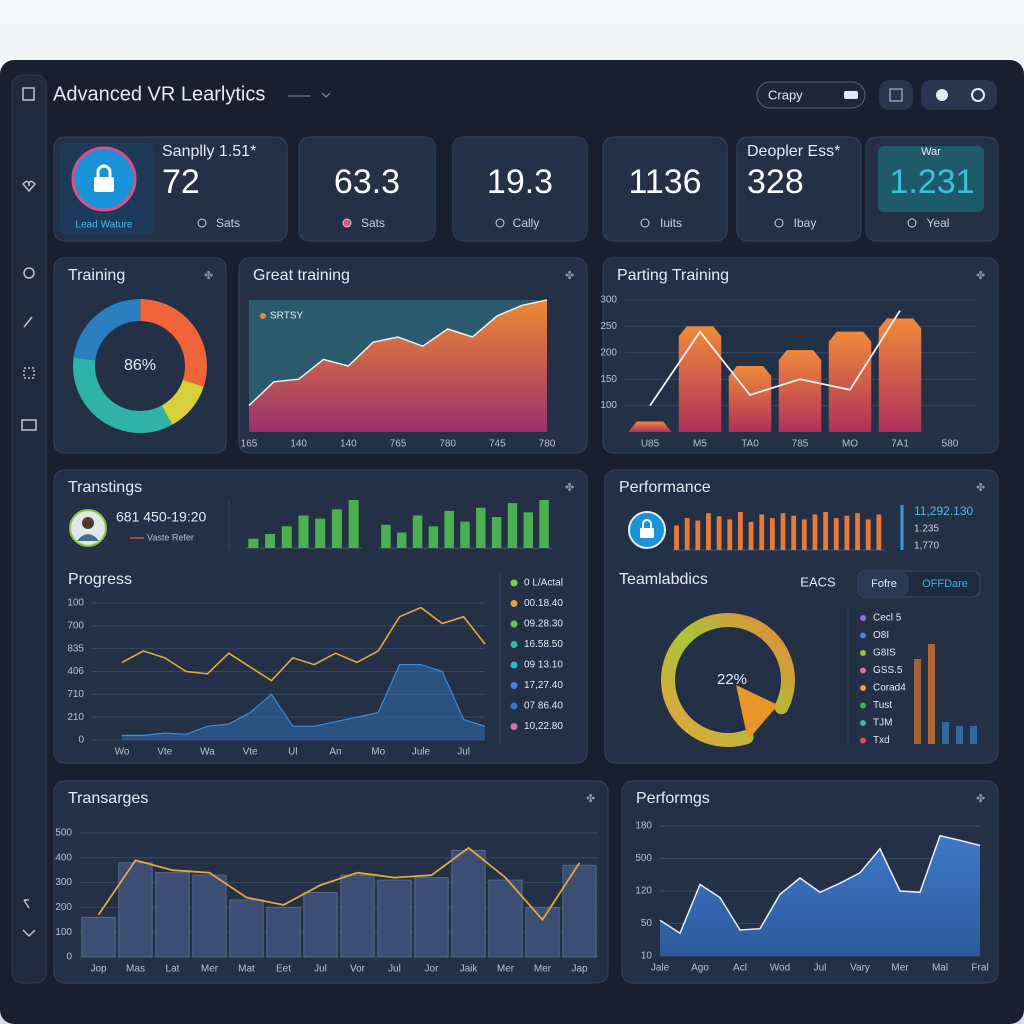 This screenshot has width=1024, height=1024. Describe the element at coordinates (785, 94) in the screenshot. I see `search-text: Crapy` at that location.